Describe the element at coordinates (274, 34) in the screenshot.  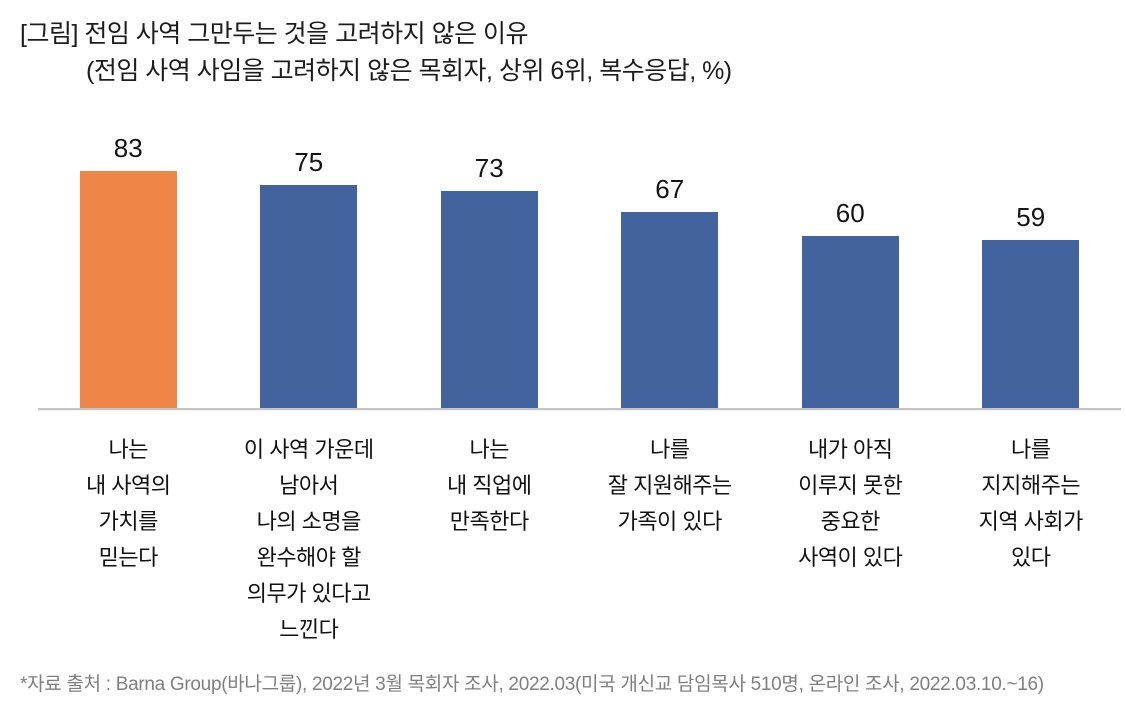
I see `figure-title: [그림] 전임 사역 그만두는 것을 고려하지 않은 이유` at that location.